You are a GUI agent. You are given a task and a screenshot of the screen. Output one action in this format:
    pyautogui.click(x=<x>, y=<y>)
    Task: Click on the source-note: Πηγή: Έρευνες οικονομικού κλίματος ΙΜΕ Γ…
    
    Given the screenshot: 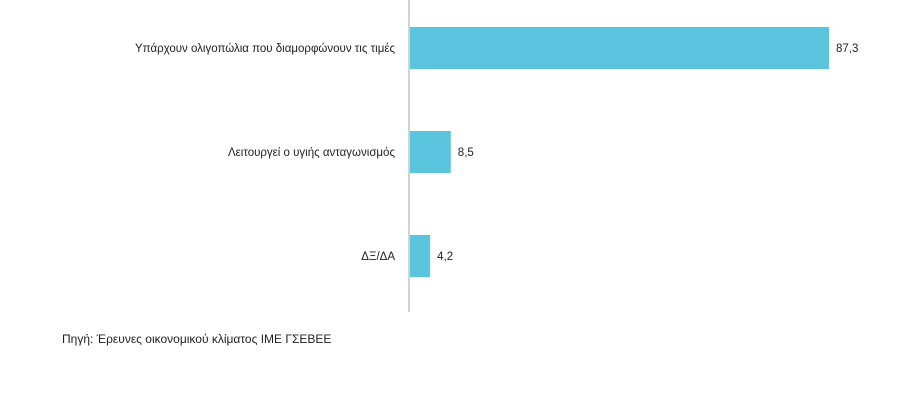 What is the action you would take?
    pyautogui.click(x=197, y=339)
    